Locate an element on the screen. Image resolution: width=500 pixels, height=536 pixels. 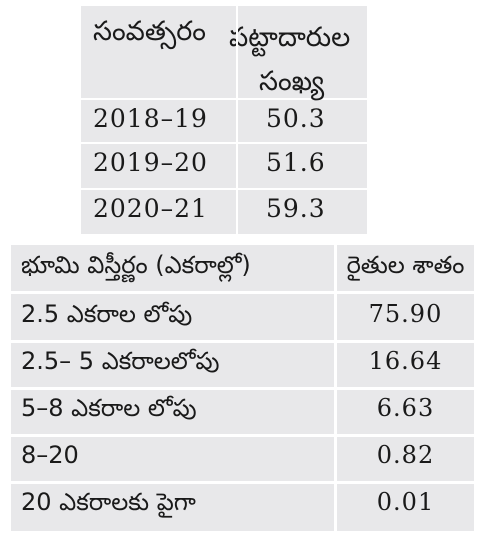
land-area-column-header: భూమి విస్తీర్ణం (ఎకరాల్లో) is located at coordinates (136, 265).